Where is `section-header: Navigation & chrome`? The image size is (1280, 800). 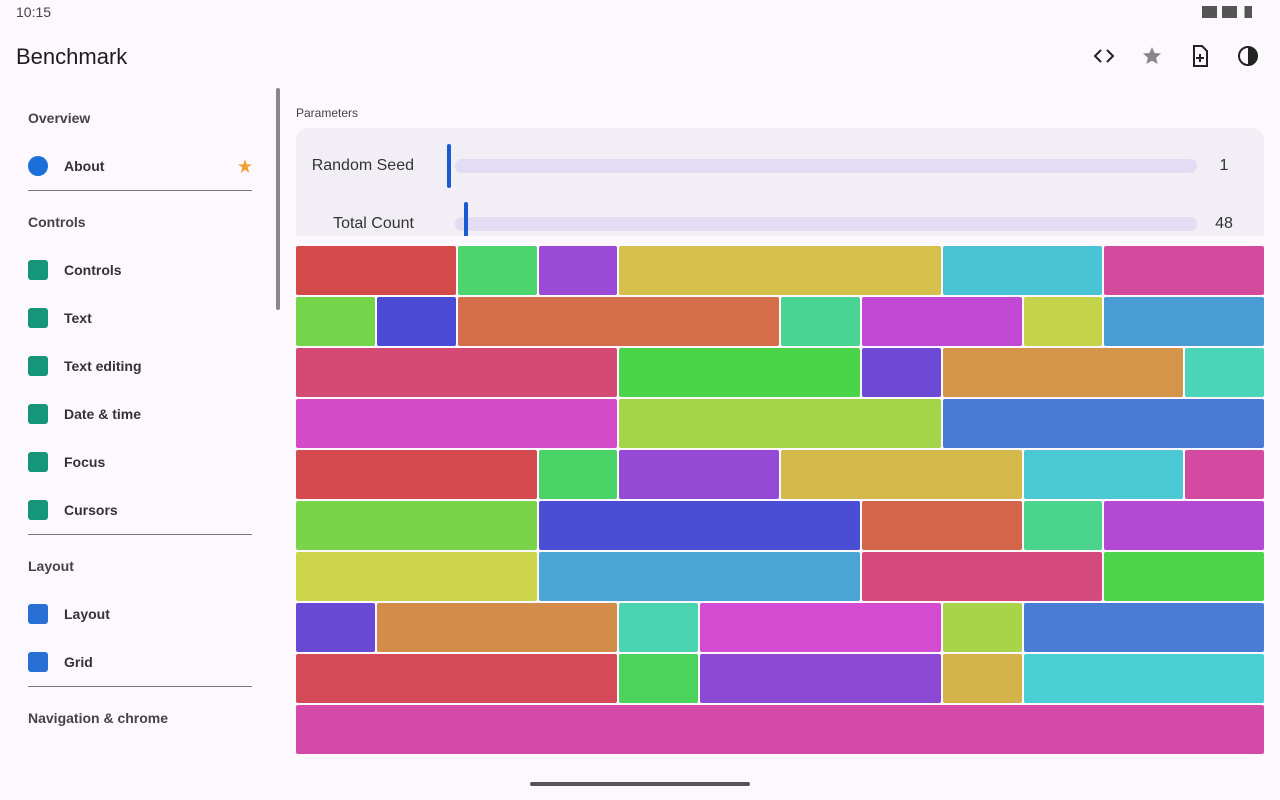
section-header: Navigation & chrome is located at coordinates (98, 718).